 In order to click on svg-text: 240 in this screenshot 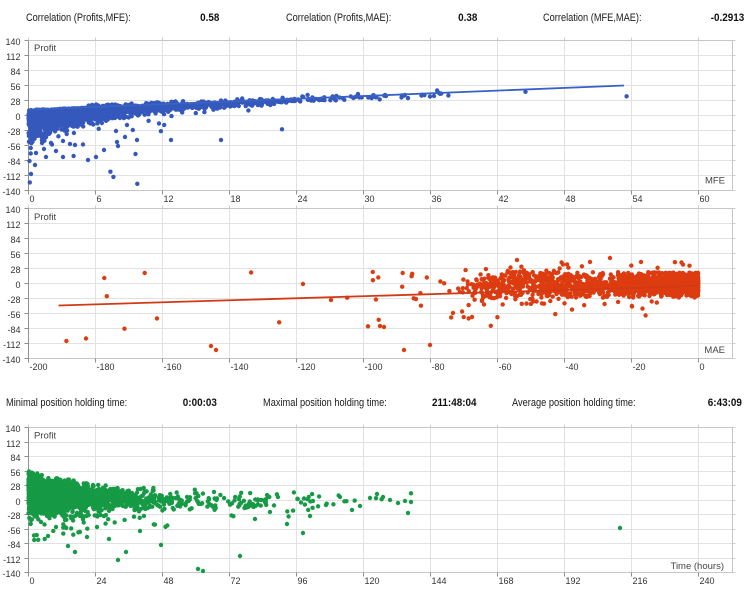, I will do `click(707, 581)`.